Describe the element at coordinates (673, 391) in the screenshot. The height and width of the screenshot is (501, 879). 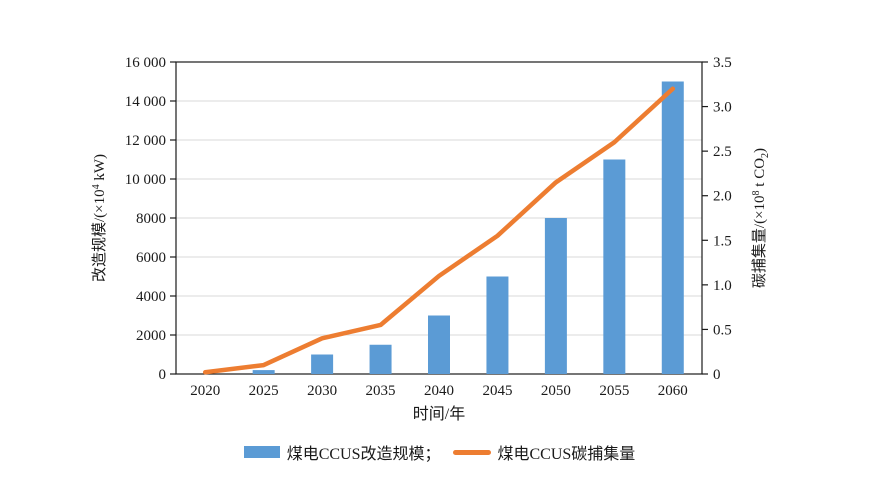
I see `x-tick-label-2060: 2060` at that location.